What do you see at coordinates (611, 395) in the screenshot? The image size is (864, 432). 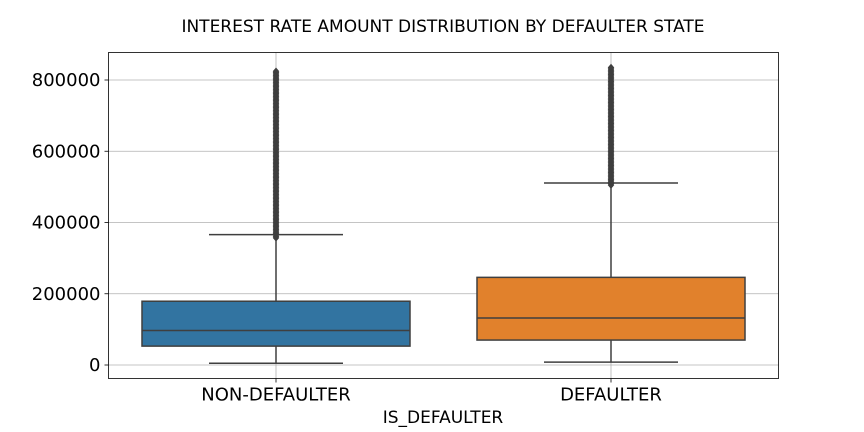 I see `x-tick-label: DEFAULTER` at bounding box center [611, 395].